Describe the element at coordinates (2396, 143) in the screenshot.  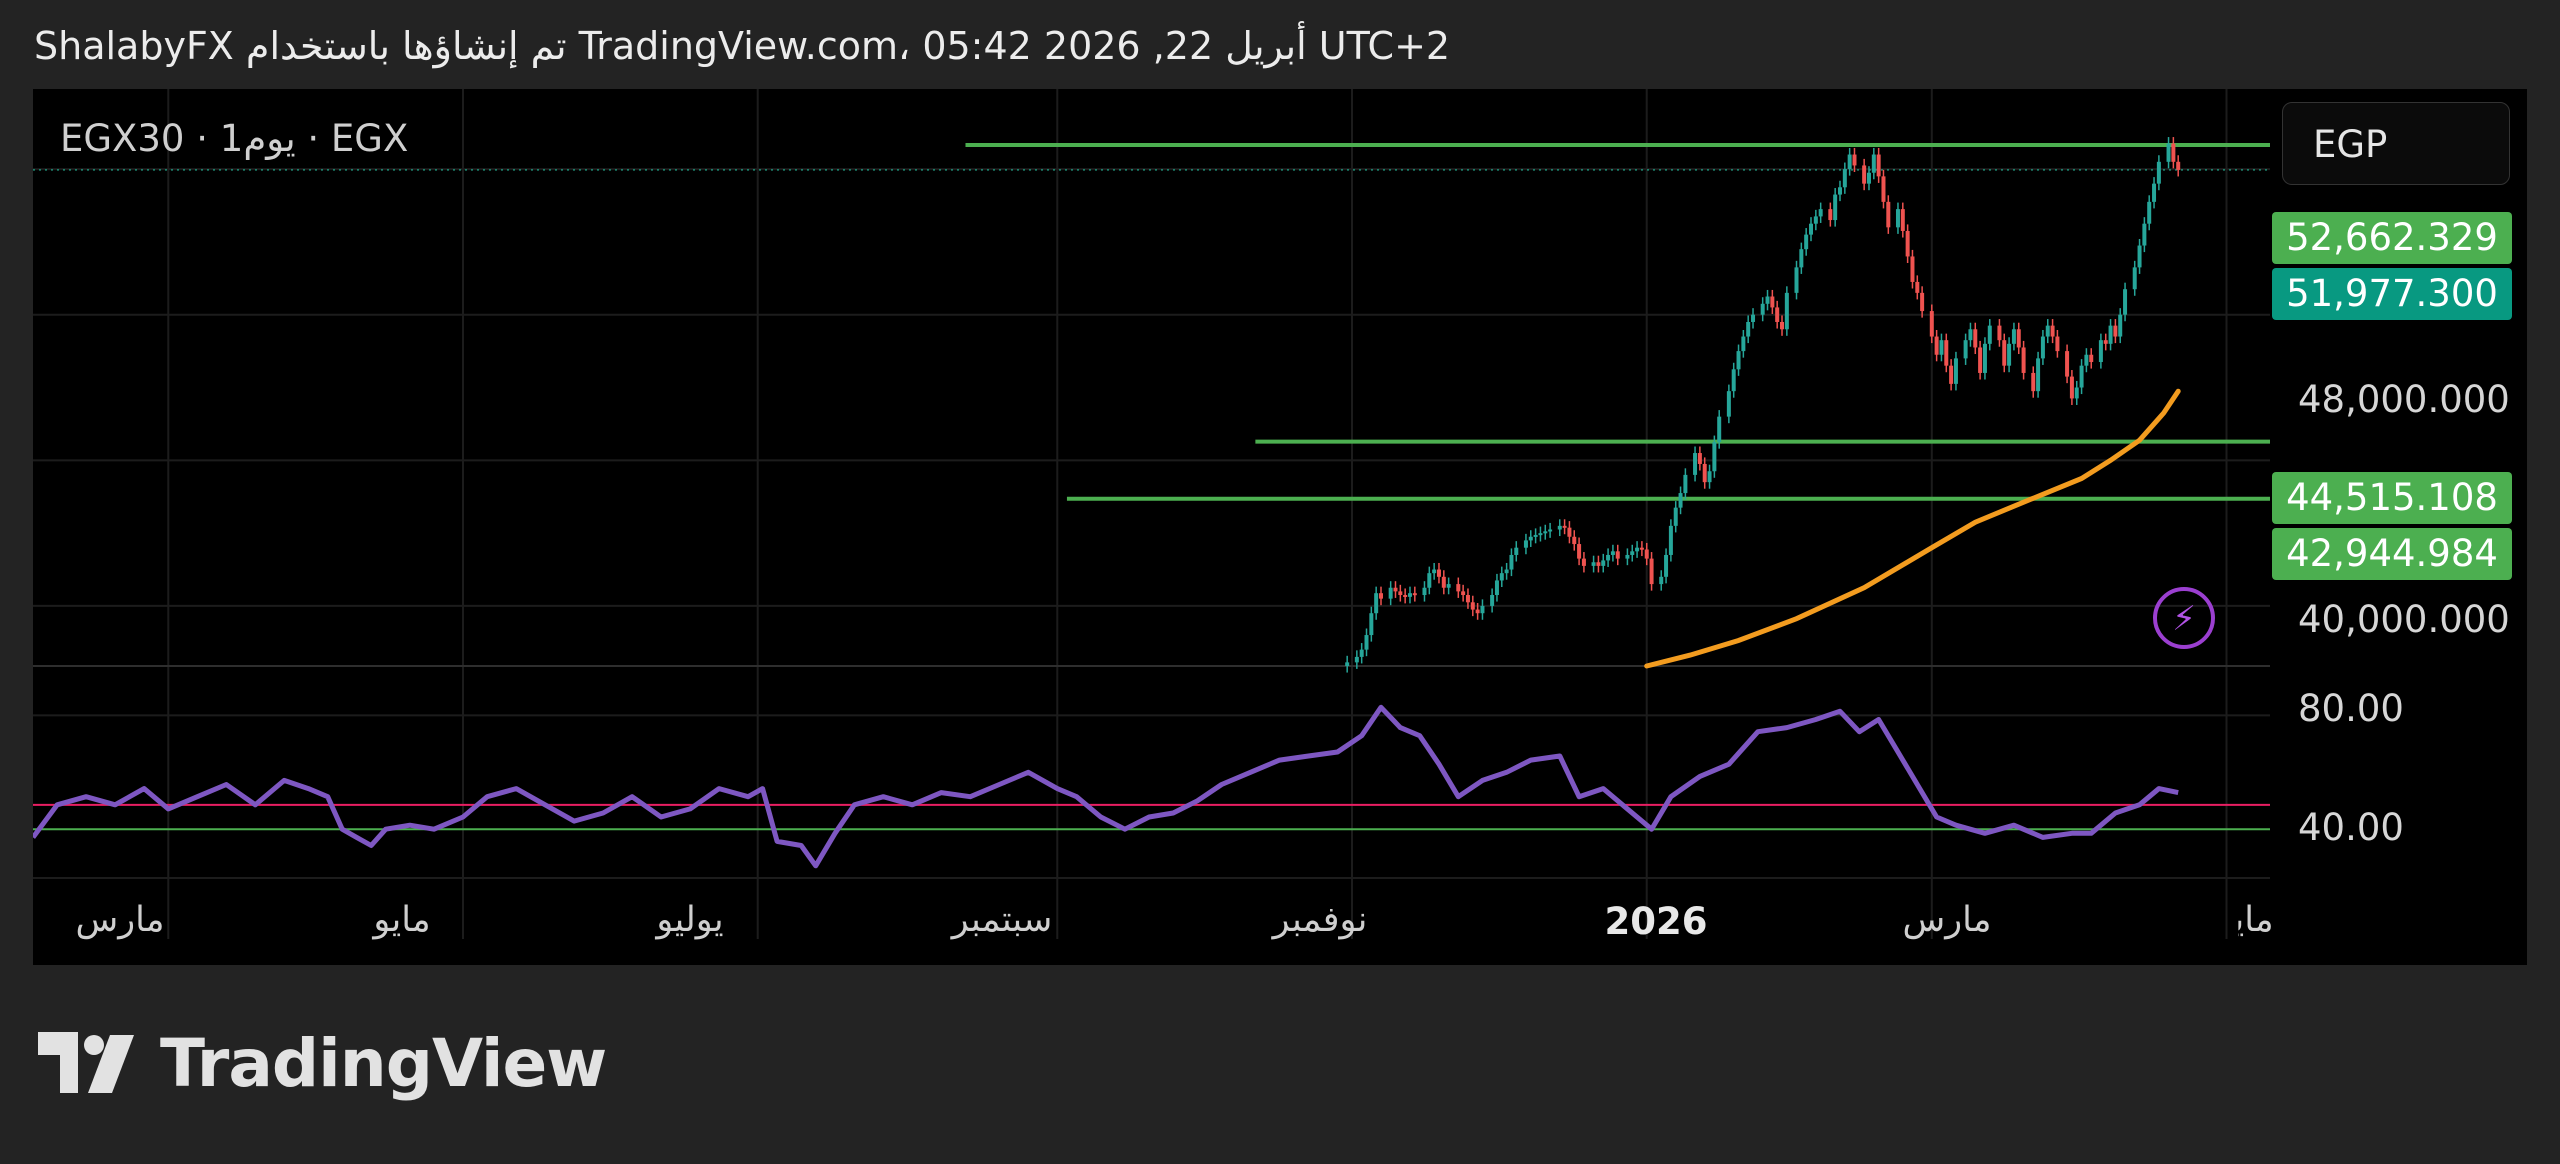
I see `currency-button: EGP` at that location.